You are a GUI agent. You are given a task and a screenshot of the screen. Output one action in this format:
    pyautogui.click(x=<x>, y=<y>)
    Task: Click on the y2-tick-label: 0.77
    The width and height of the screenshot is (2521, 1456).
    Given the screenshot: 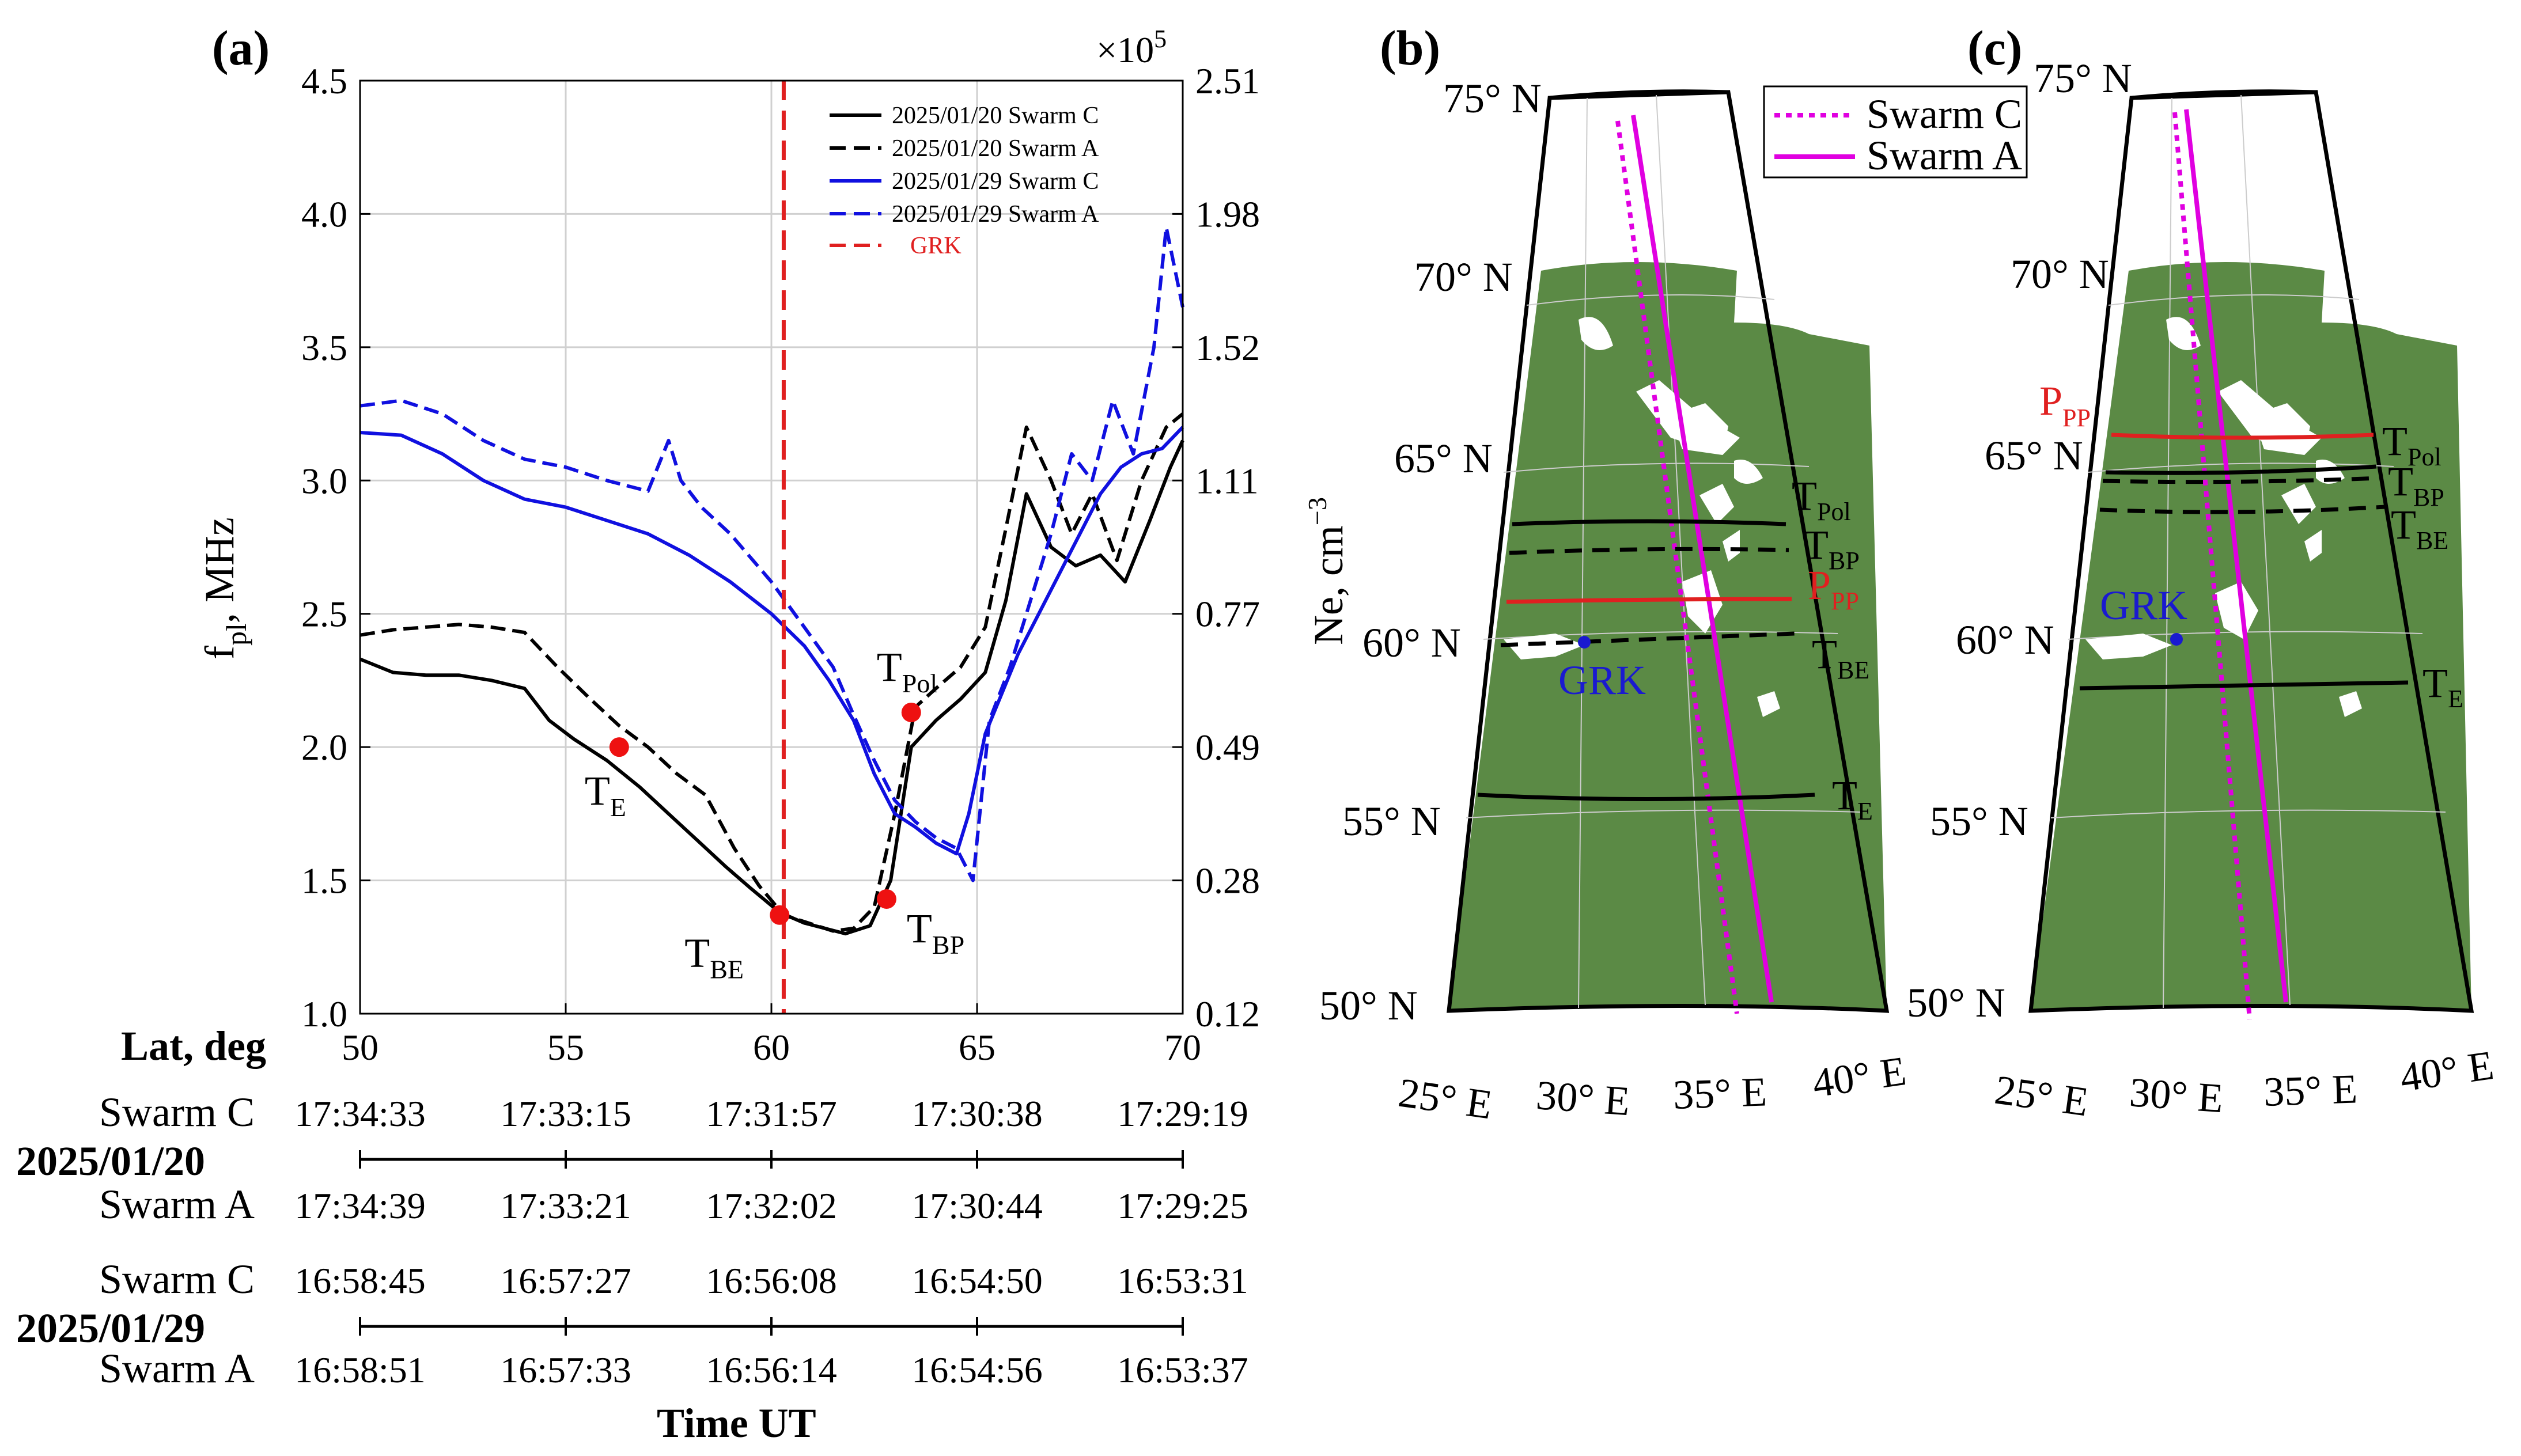 What is the action you would take?
    pyautogui.click(x=1227, y=614)
    